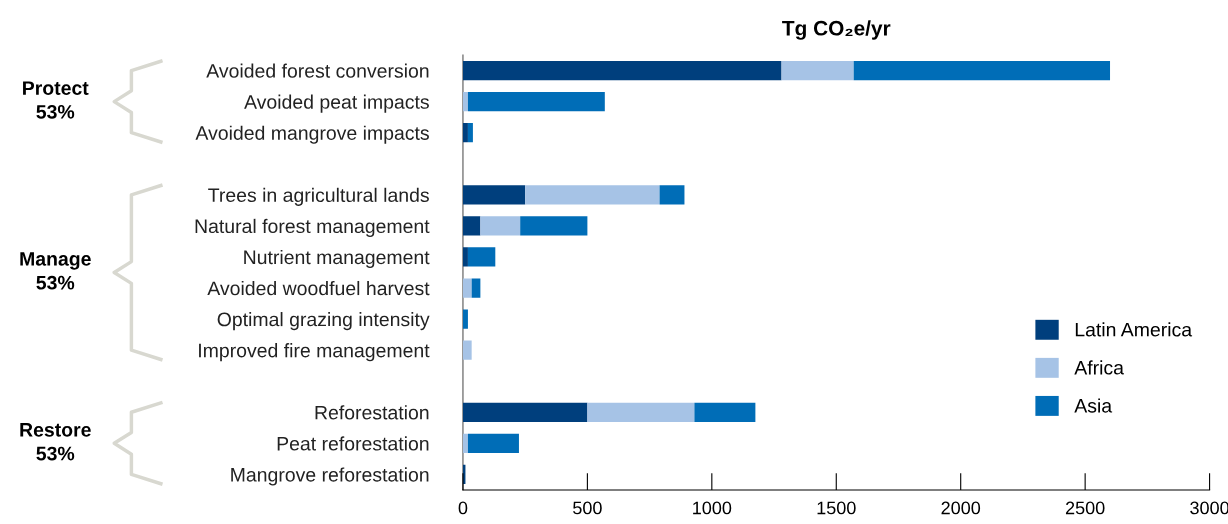 The height and width of the screenshot is (524, 1228). I want to click on x-tick-label: 0, so click(463, 508).